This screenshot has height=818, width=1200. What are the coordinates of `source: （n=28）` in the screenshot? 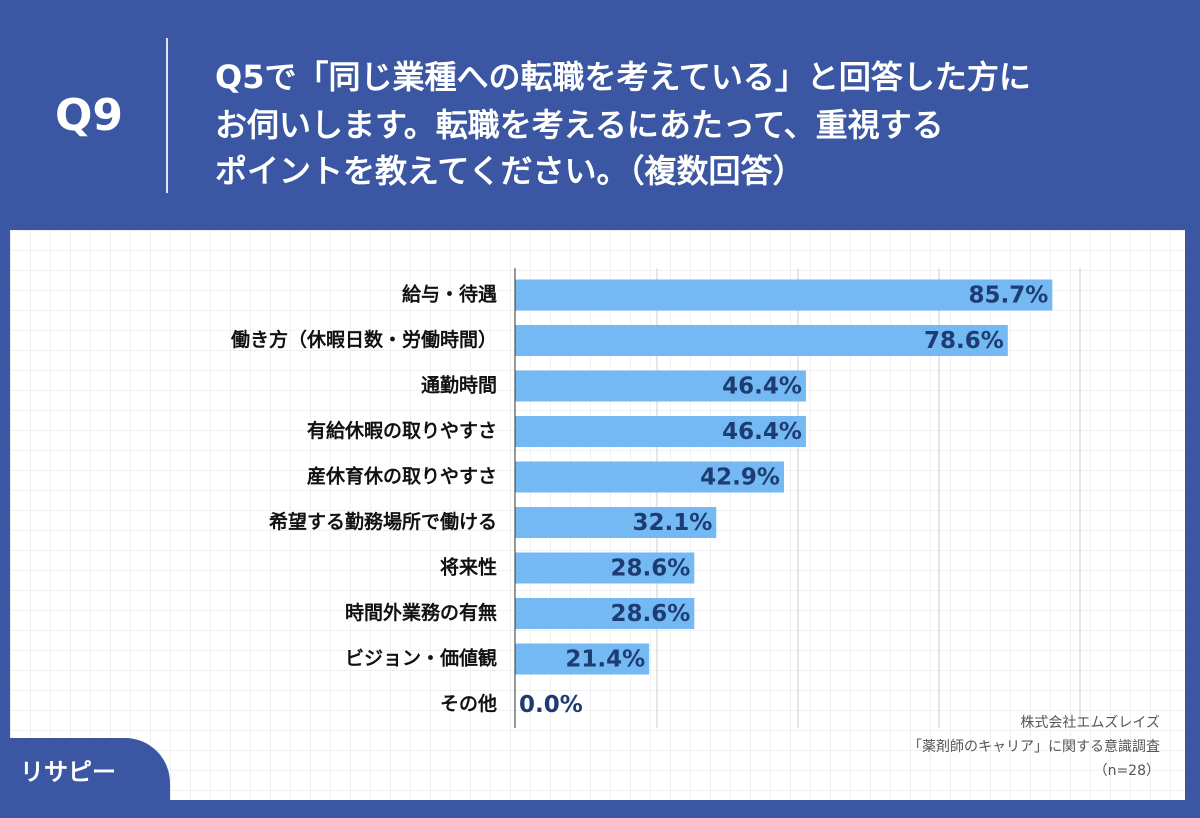 It's located at (1126, 771).